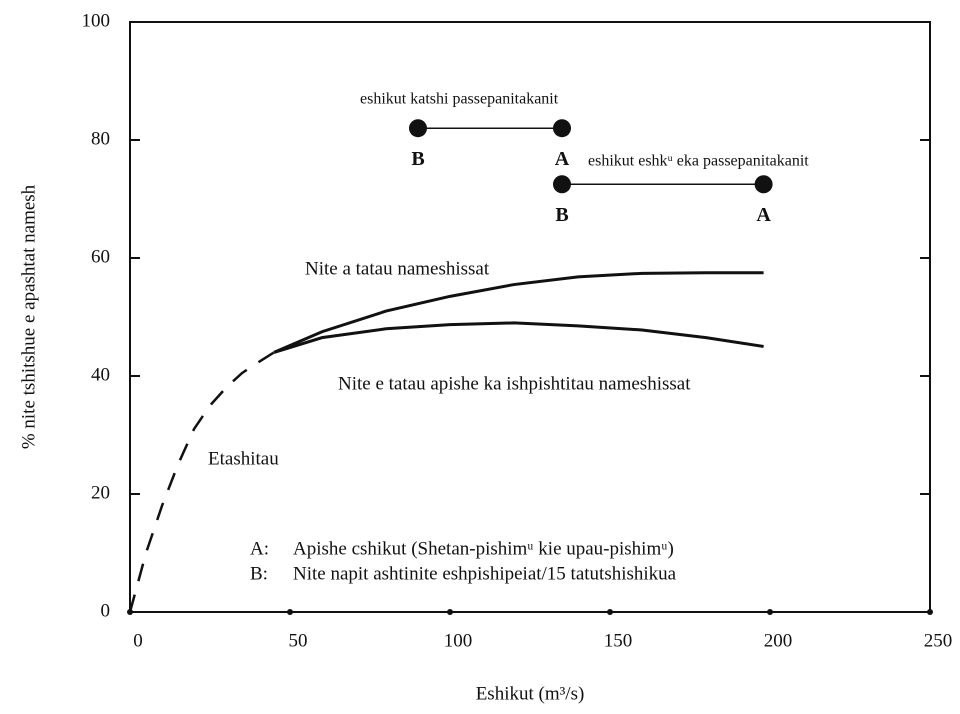 This screenshot has width=960, height=714. What do you see at coordinates (243, 458) in the screenshot?
I see `curve-label: Etashitau` at bounding box center [243, 458].